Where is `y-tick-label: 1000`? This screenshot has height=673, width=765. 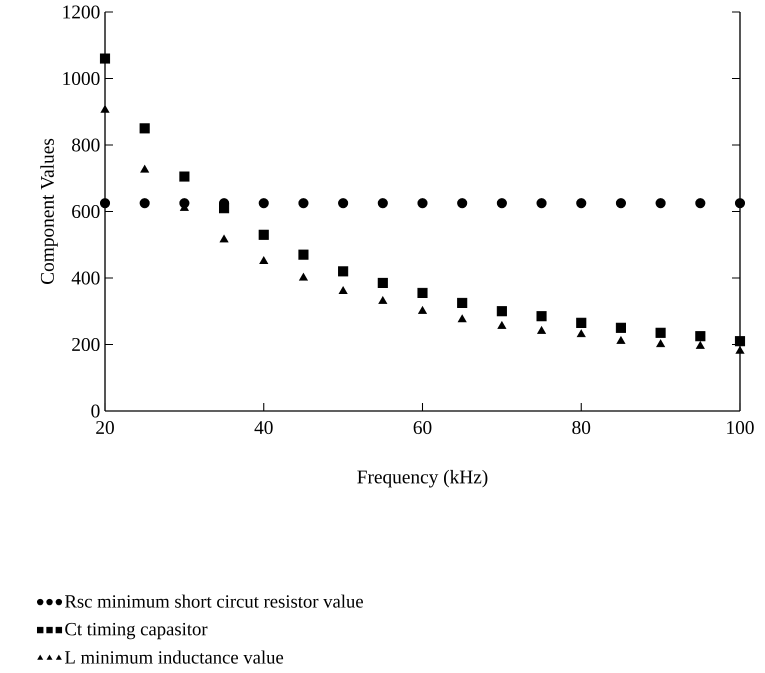 y-tick-label: 1000 is located at coordinates (81, 79).